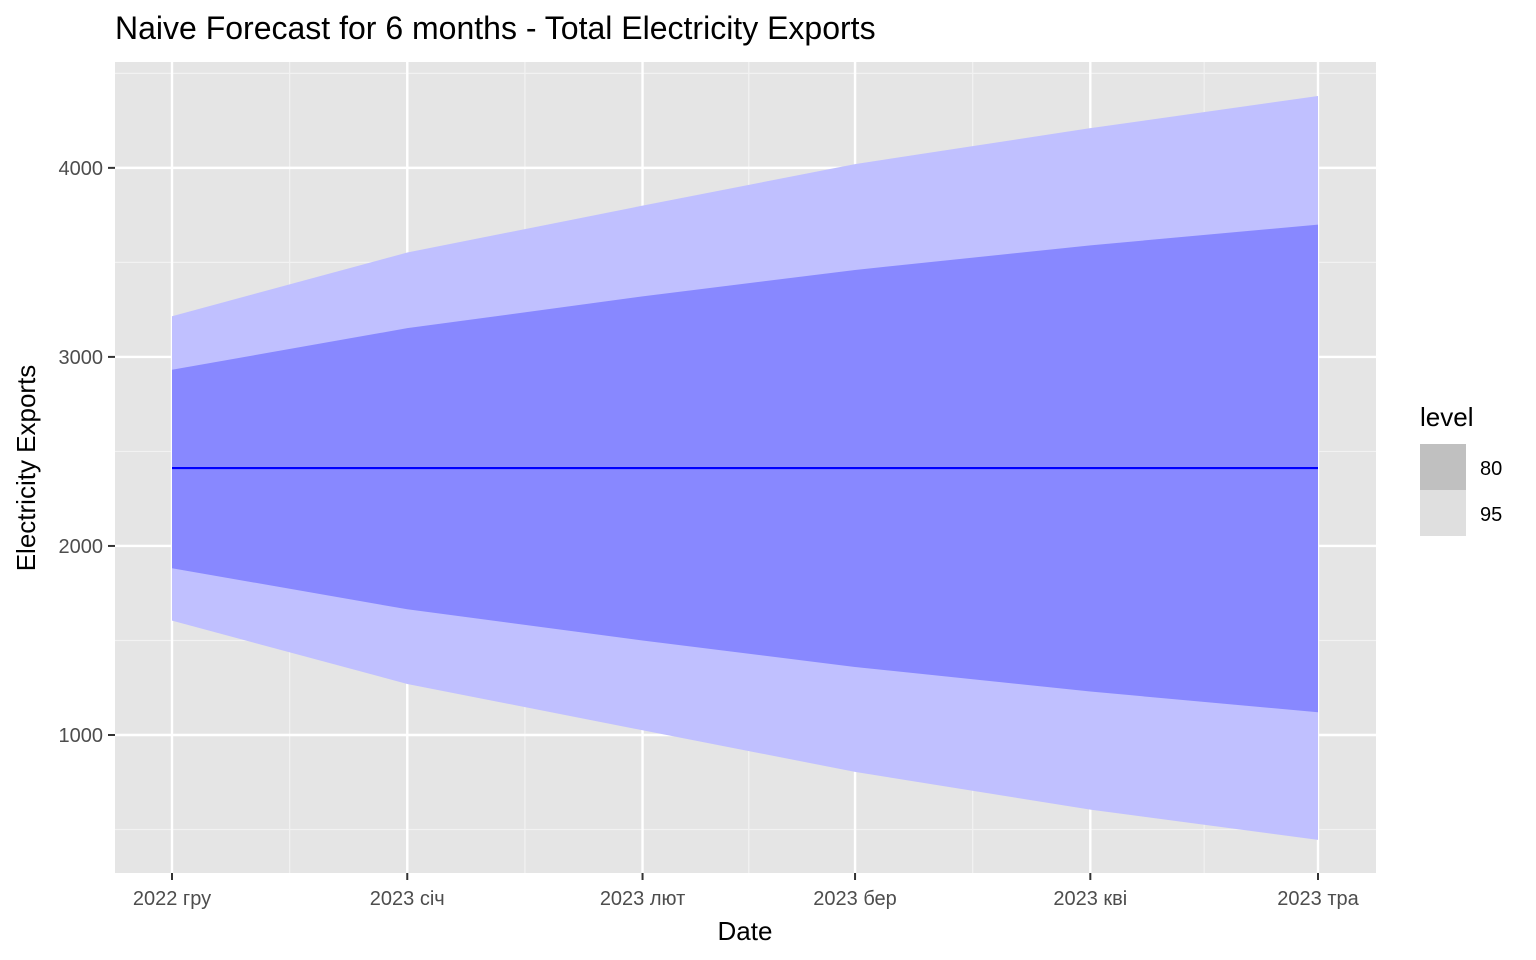 The width and height of the screenshot is (1536, 960). I want to click on y-tick-label: 4000, so click(81, 169).